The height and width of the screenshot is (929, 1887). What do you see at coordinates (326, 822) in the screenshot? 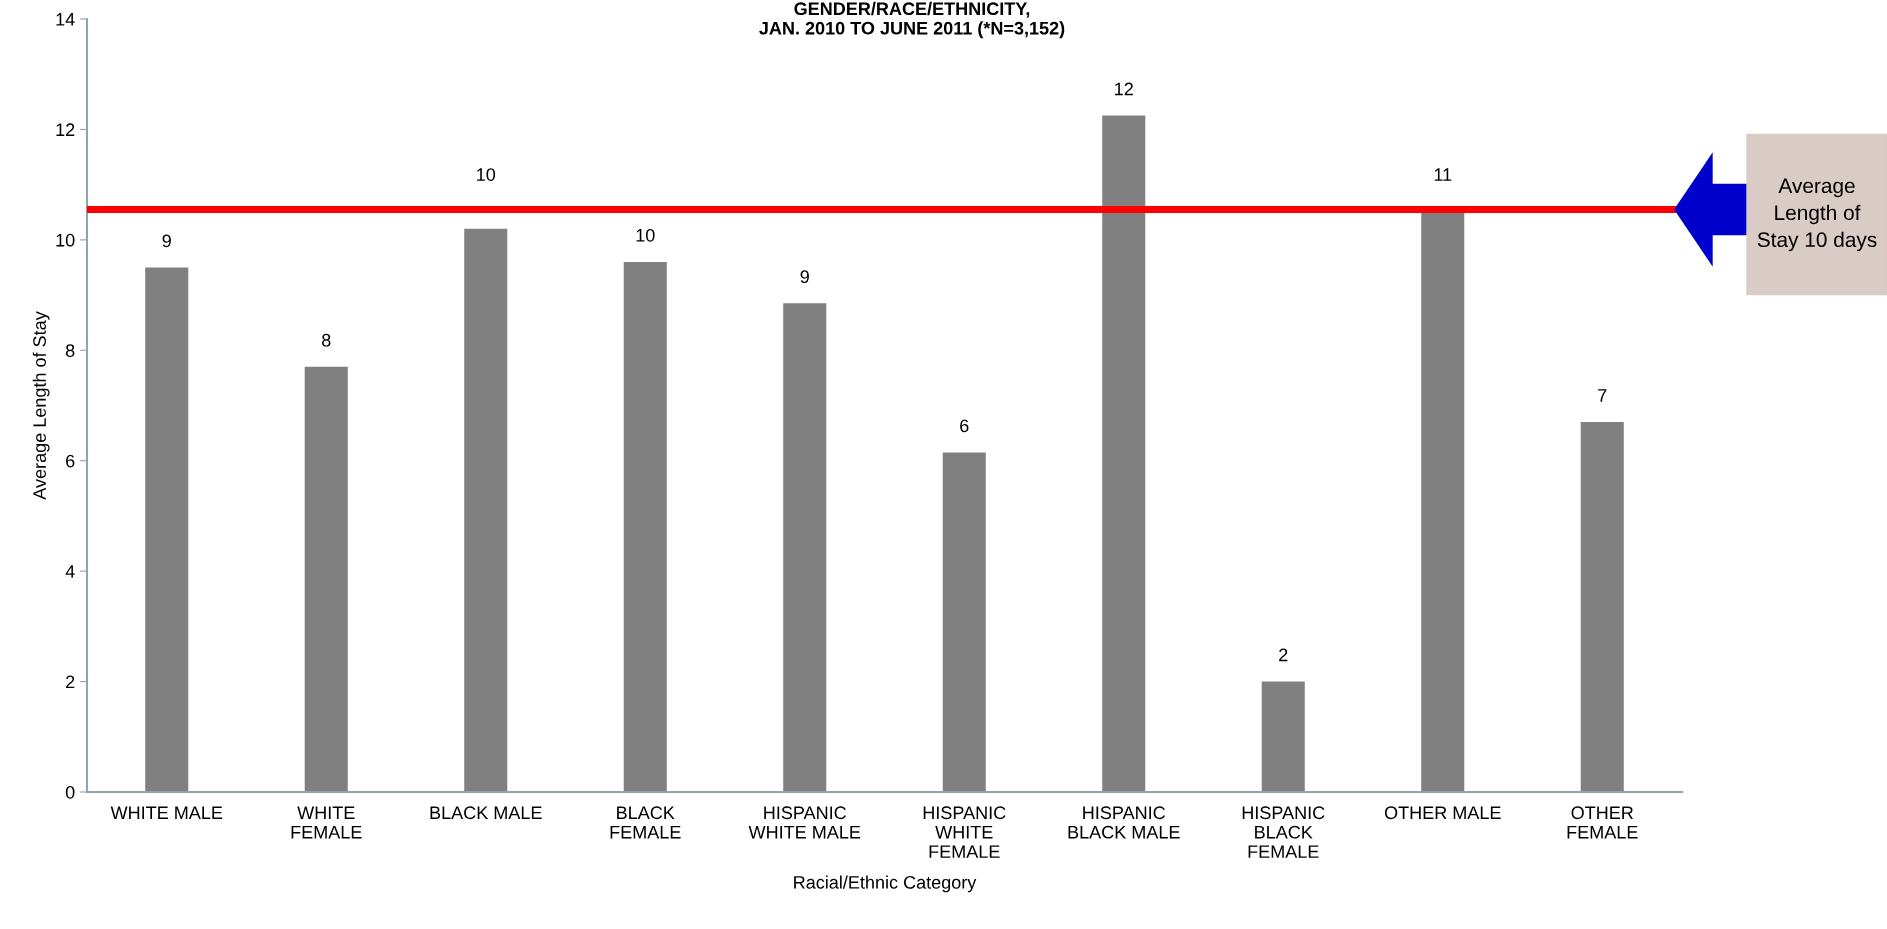
I see `x-tick-label: WHITE FEMALE` at bounding box center [326, 822].